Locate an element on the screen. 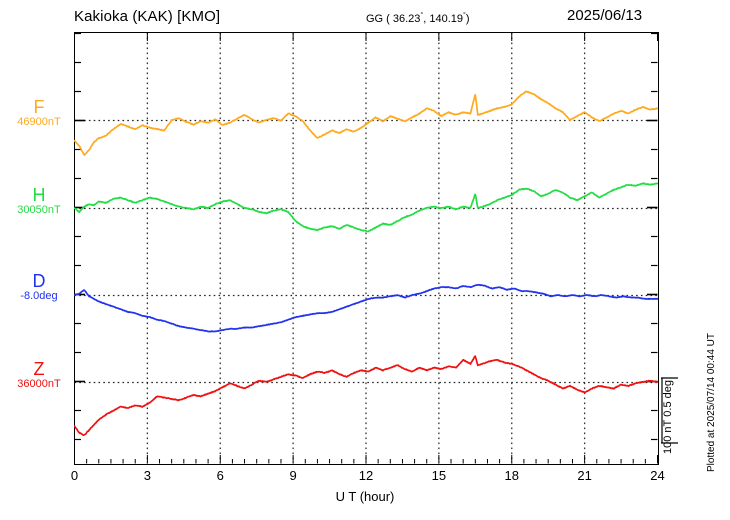  x-tick-label-9: 9 is located at coordinates (293, 475).